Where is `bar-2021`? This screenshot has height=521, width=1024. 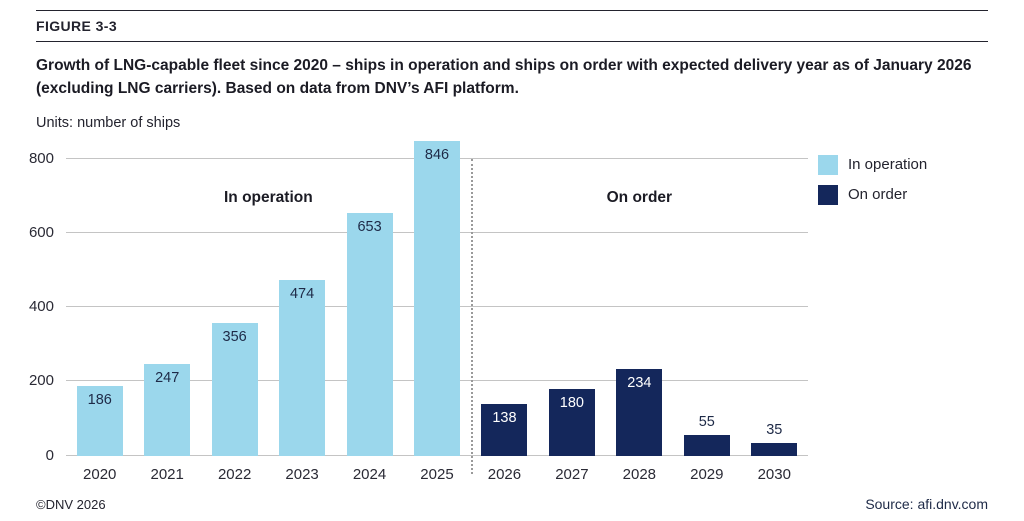 bar-2021 is located at coordinates (167, 409).